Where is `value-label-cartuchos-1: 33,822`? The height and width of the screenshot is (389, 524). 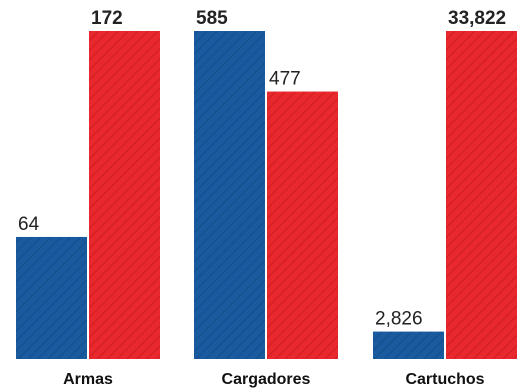
value-label-cartuchos-1: 33,822 is located at coordinates (477, 18).